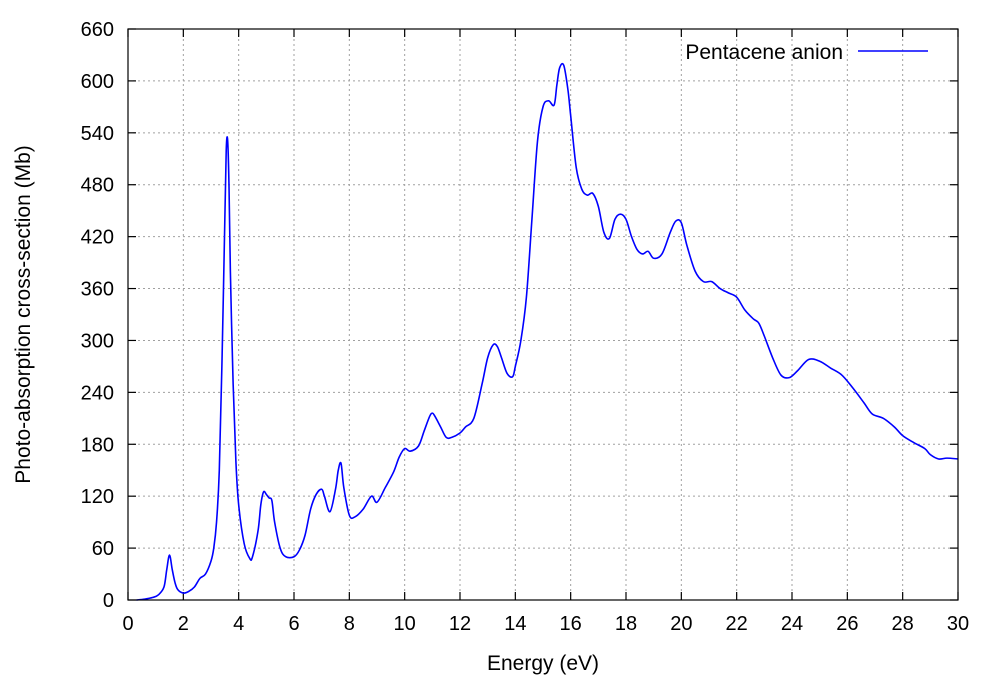  I want to click on y-tick-label: 540, so click(97, 134).